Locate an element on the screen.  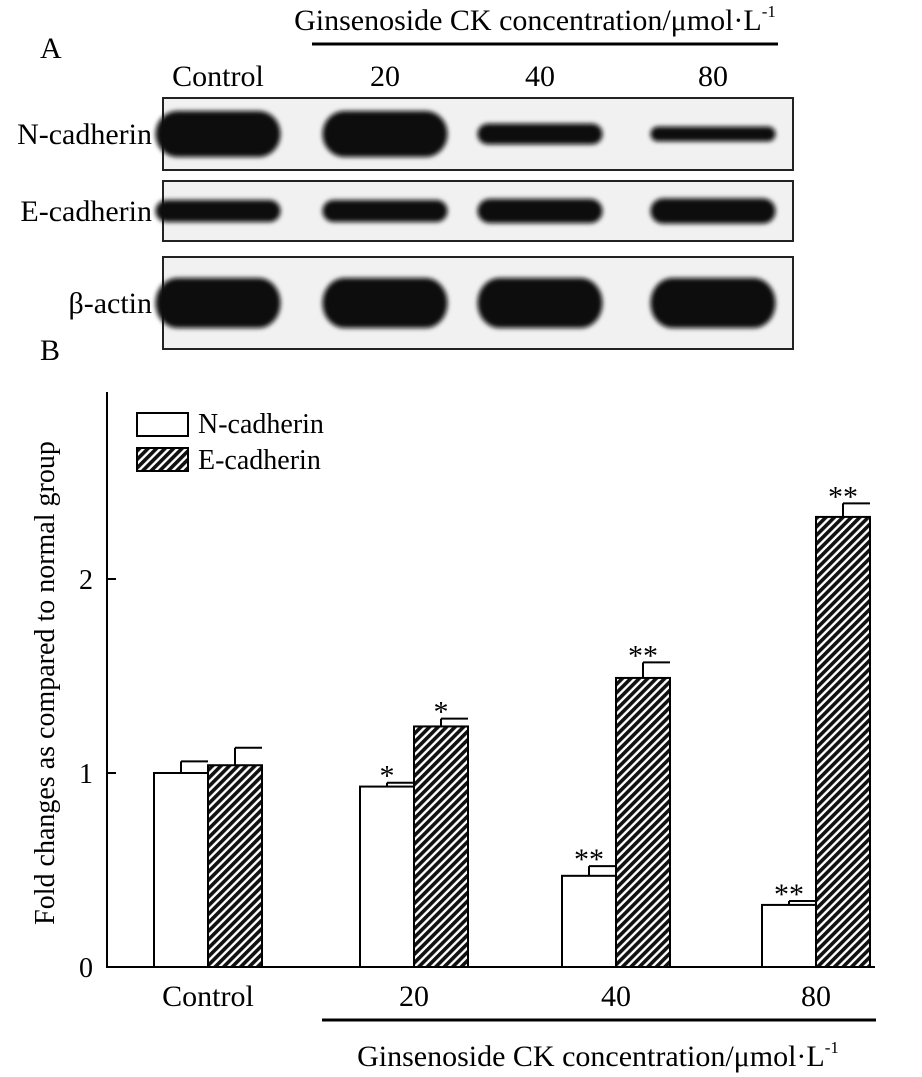
blot-band-actin-control is located at coordinates (218, 303).